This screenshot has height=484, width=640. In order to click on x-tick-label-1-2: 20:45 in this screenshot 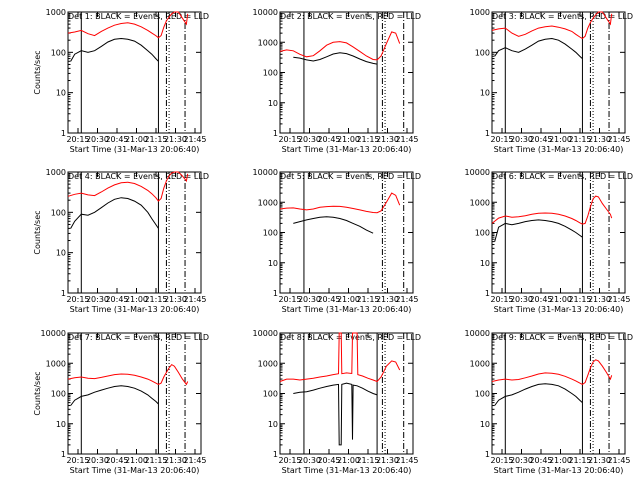, I will do `click(116, 139)`.